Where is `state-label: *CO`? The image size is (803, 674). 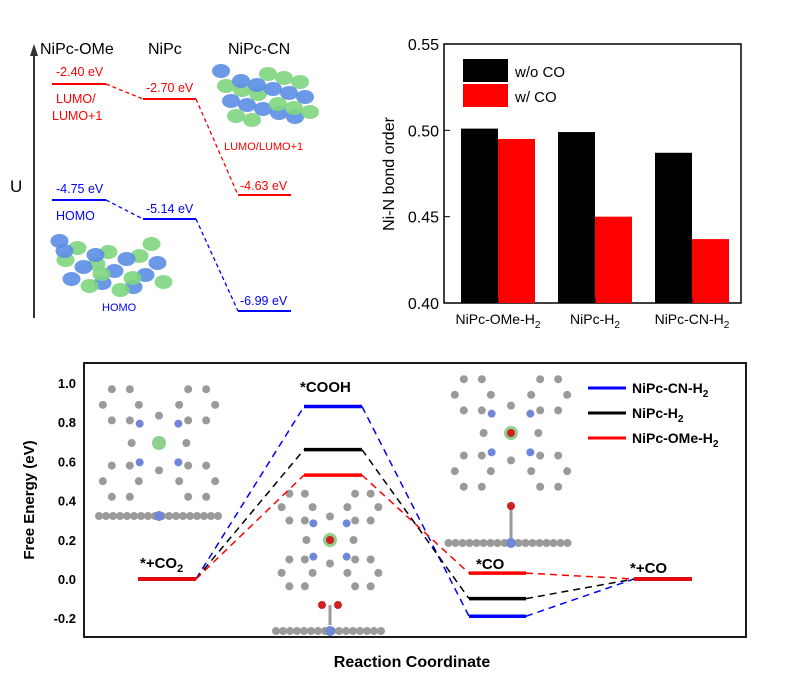 state-label: *CO is located at coordinates (490, 564).